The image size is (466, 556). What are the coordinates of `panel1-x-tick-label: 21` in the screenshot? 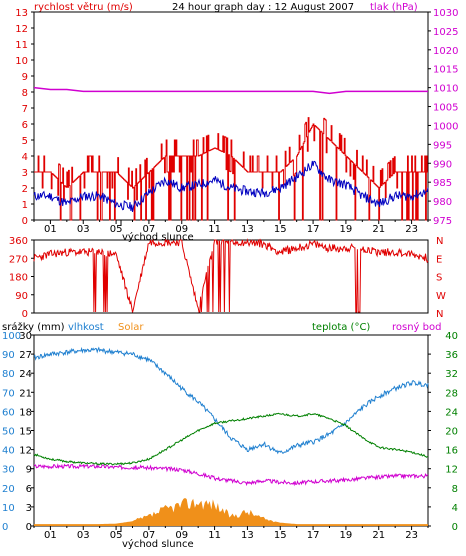 It's located at (378, 229).